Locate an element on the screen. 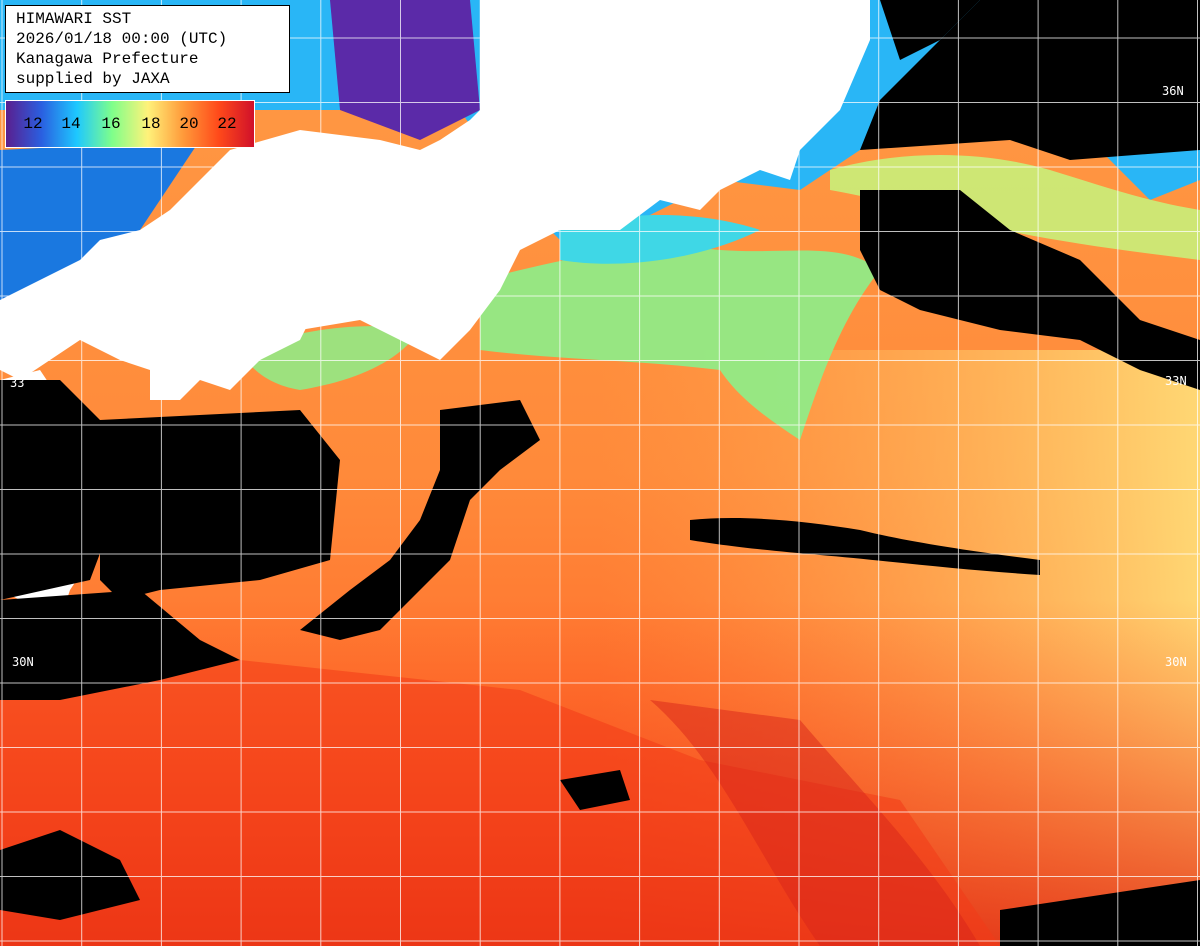 This screenshot has height=946, width=1200. cold-bay-water is located at coordinates (405, 70).